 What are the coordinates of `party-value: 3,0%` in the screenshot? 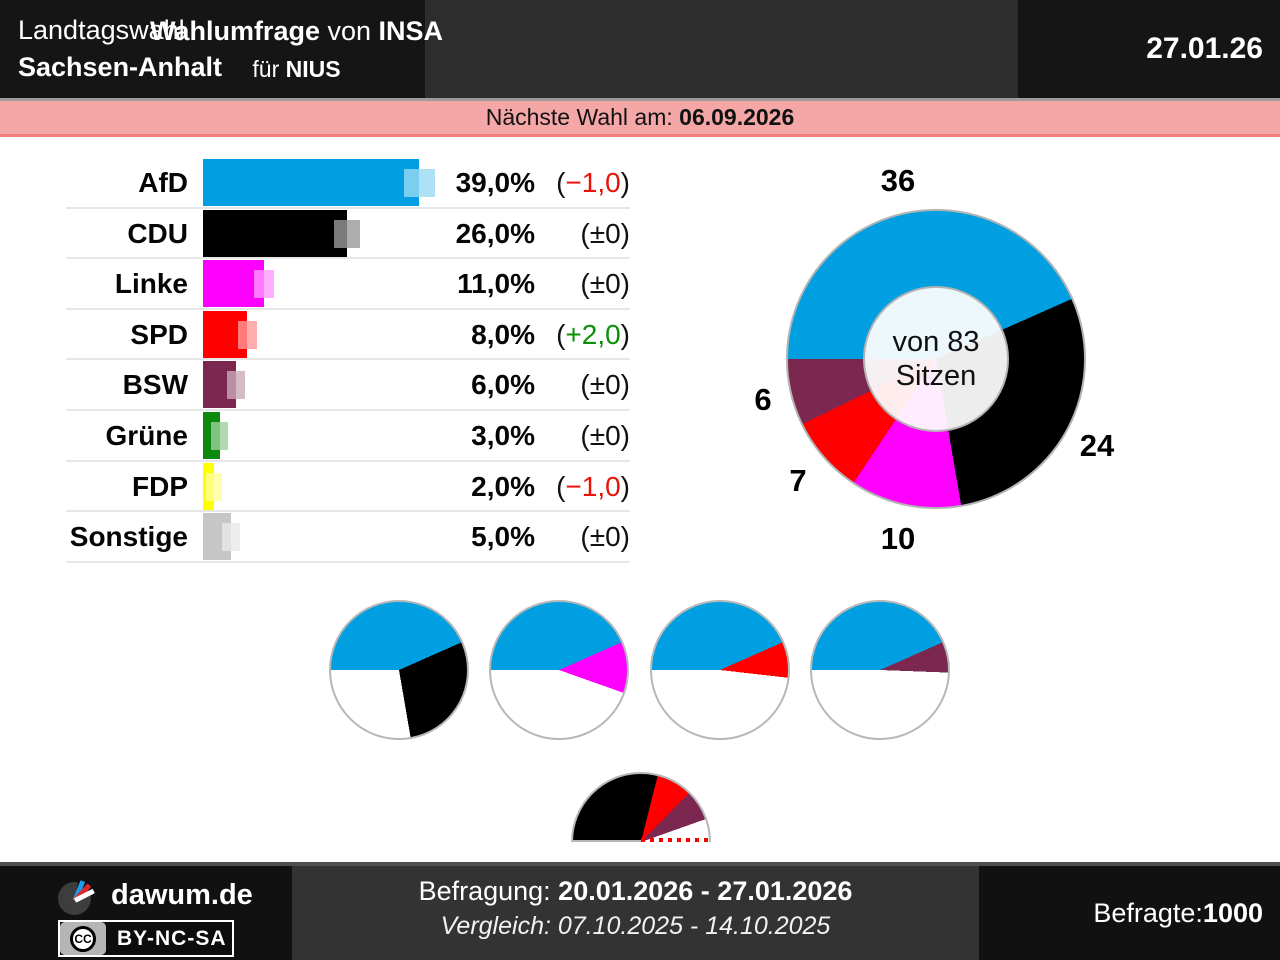 It's located at (503, 435).